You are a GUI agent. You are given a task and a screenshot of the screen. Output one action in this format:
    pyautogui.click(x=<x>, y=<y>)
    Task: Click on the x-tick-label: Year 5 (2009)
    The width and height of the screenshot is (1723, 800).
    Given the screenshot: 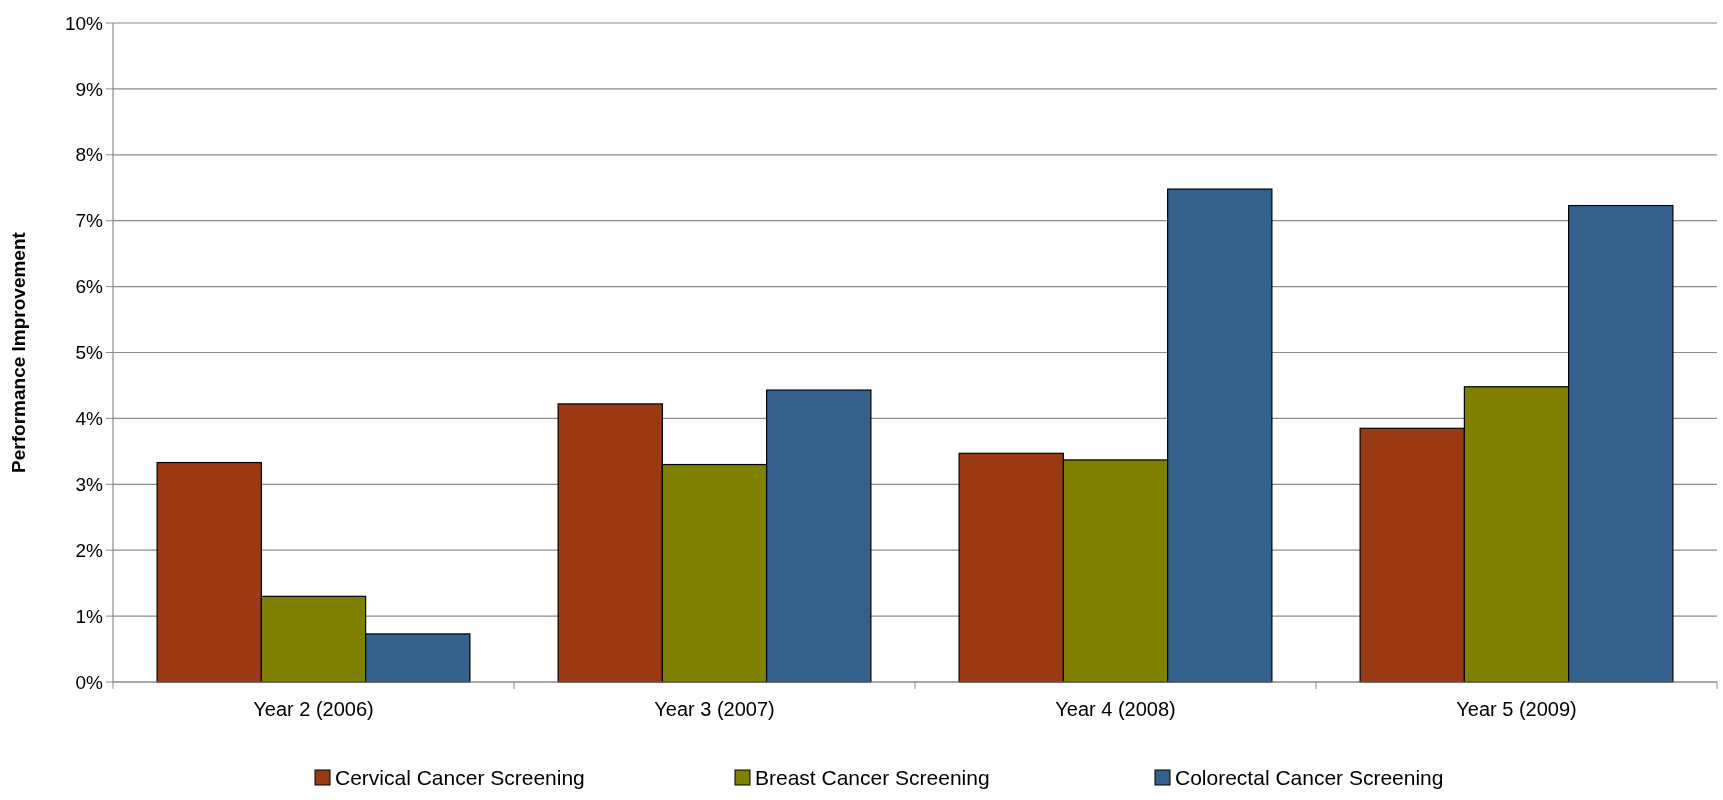 What is the action you would take?
    pyautogui.click(x=1516, y=709)
    